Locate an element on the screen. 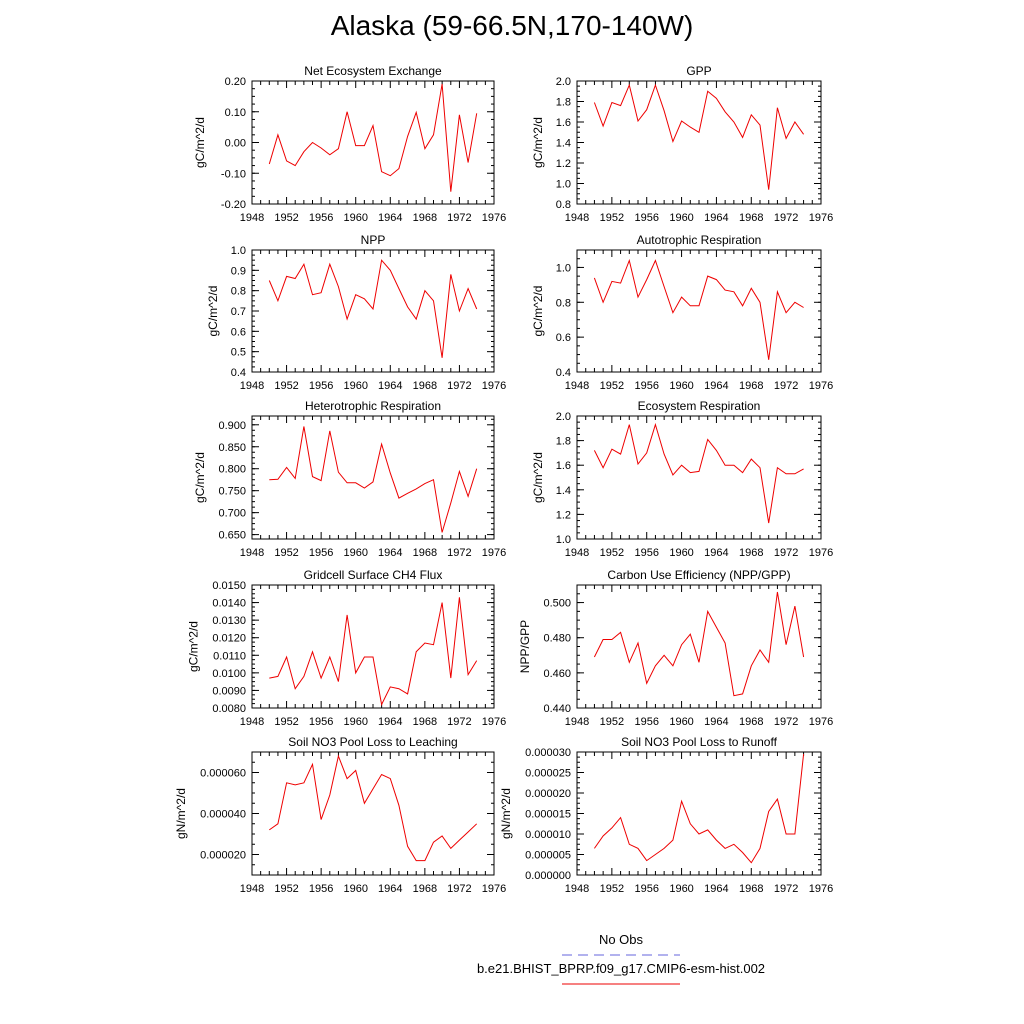  y-tick-label: 0.7 is located at coordinates (238, 312).